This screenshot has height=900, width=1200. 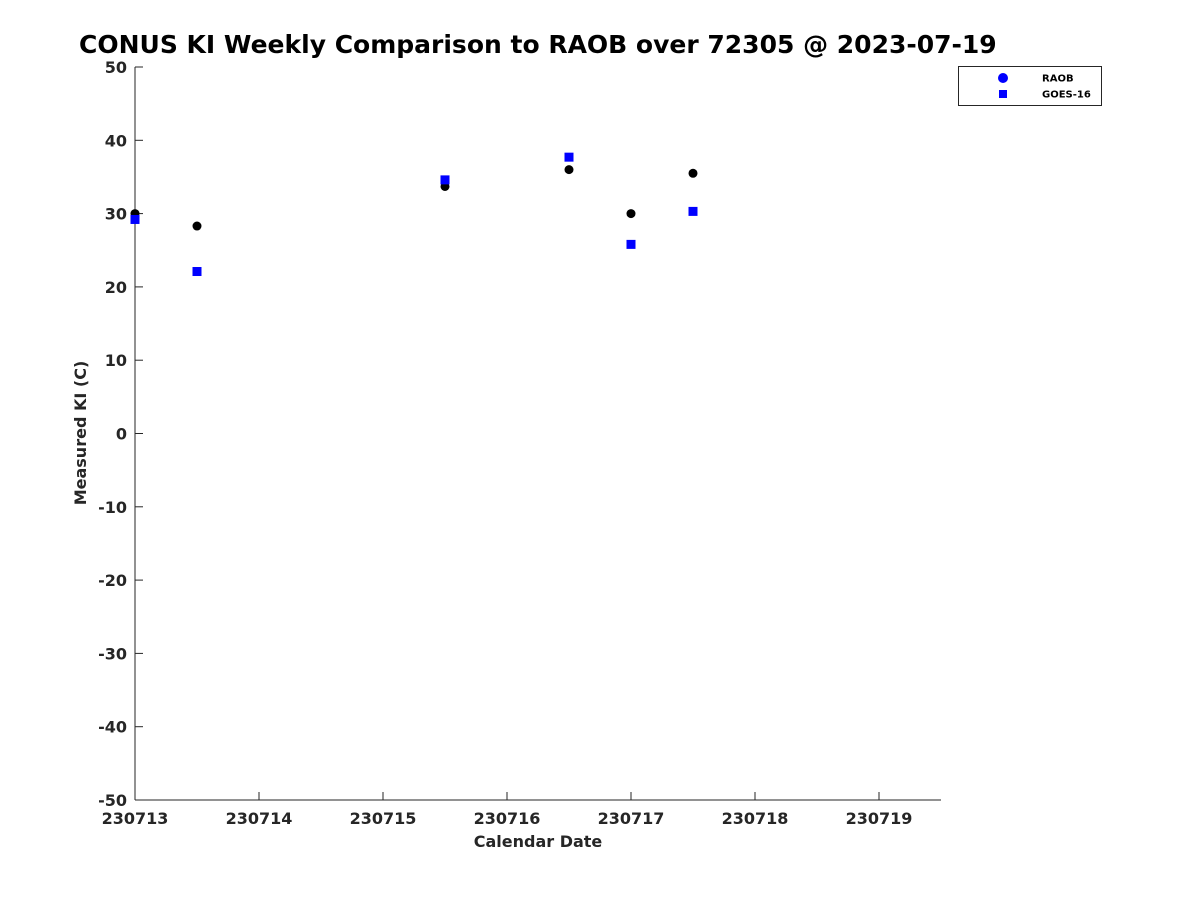 What do you see at coordinates (755, 818) in the screenshot?
I see `x-tick-label: 230718` at bounding box center [755, 818].